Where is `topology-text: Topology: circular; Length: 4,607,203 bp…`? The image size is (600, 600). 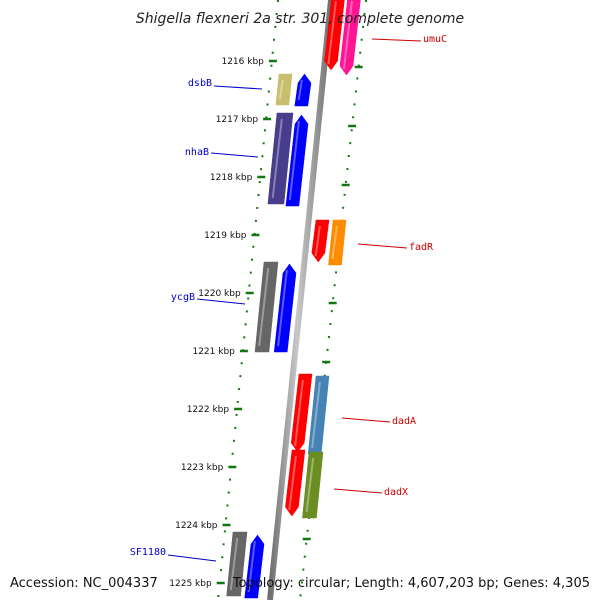
topology-text: Topology: circular; Length: 4,607,203 bp… is located at coordinates (411, 583).